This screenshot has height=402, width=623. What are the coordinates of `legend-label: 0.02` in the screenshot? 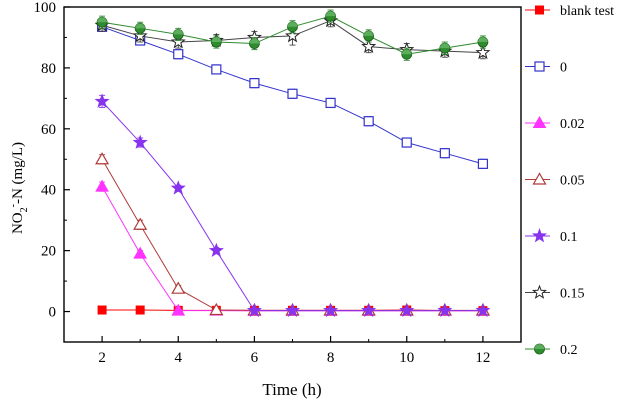 It's located at (572, 124).